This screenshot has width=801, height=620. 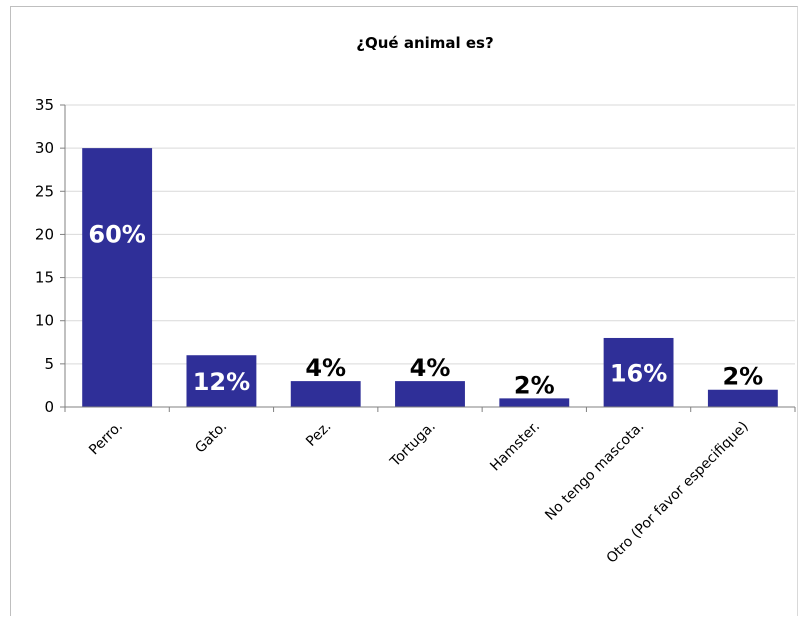 I want to click on y-tick-label: 30, so click(x=44, y=148).